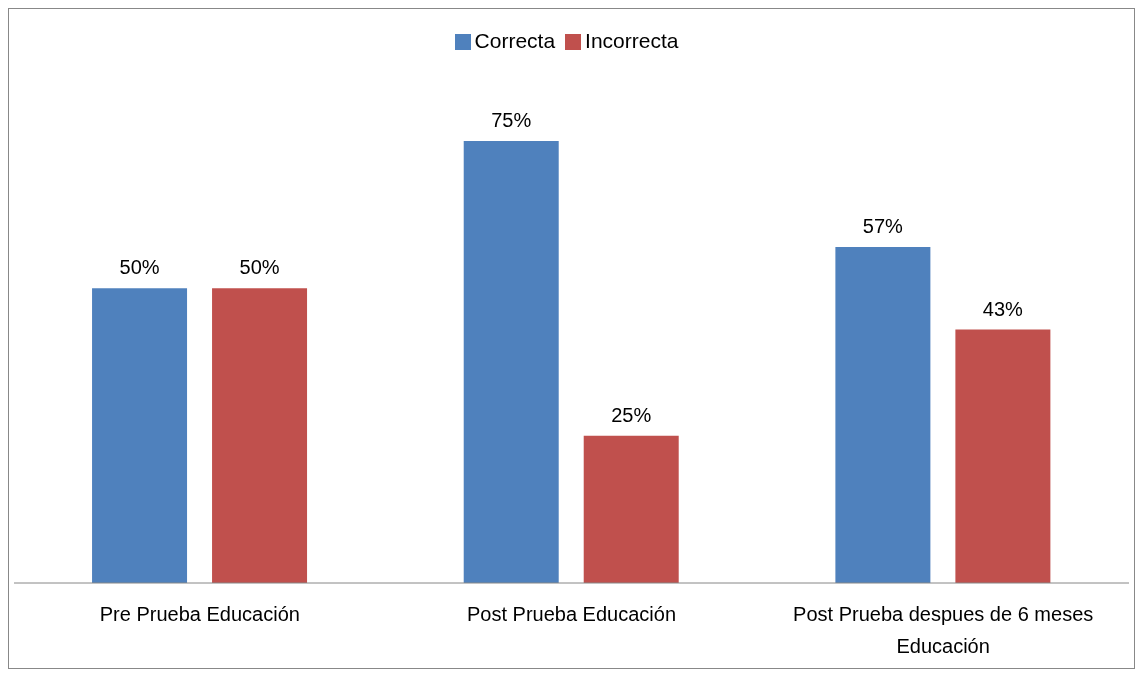 The height and width of the screenshot is (677, 1143). I want to click on x-tick-label: Post Prueba despues de 6 meses Educación, so click(943, 630).